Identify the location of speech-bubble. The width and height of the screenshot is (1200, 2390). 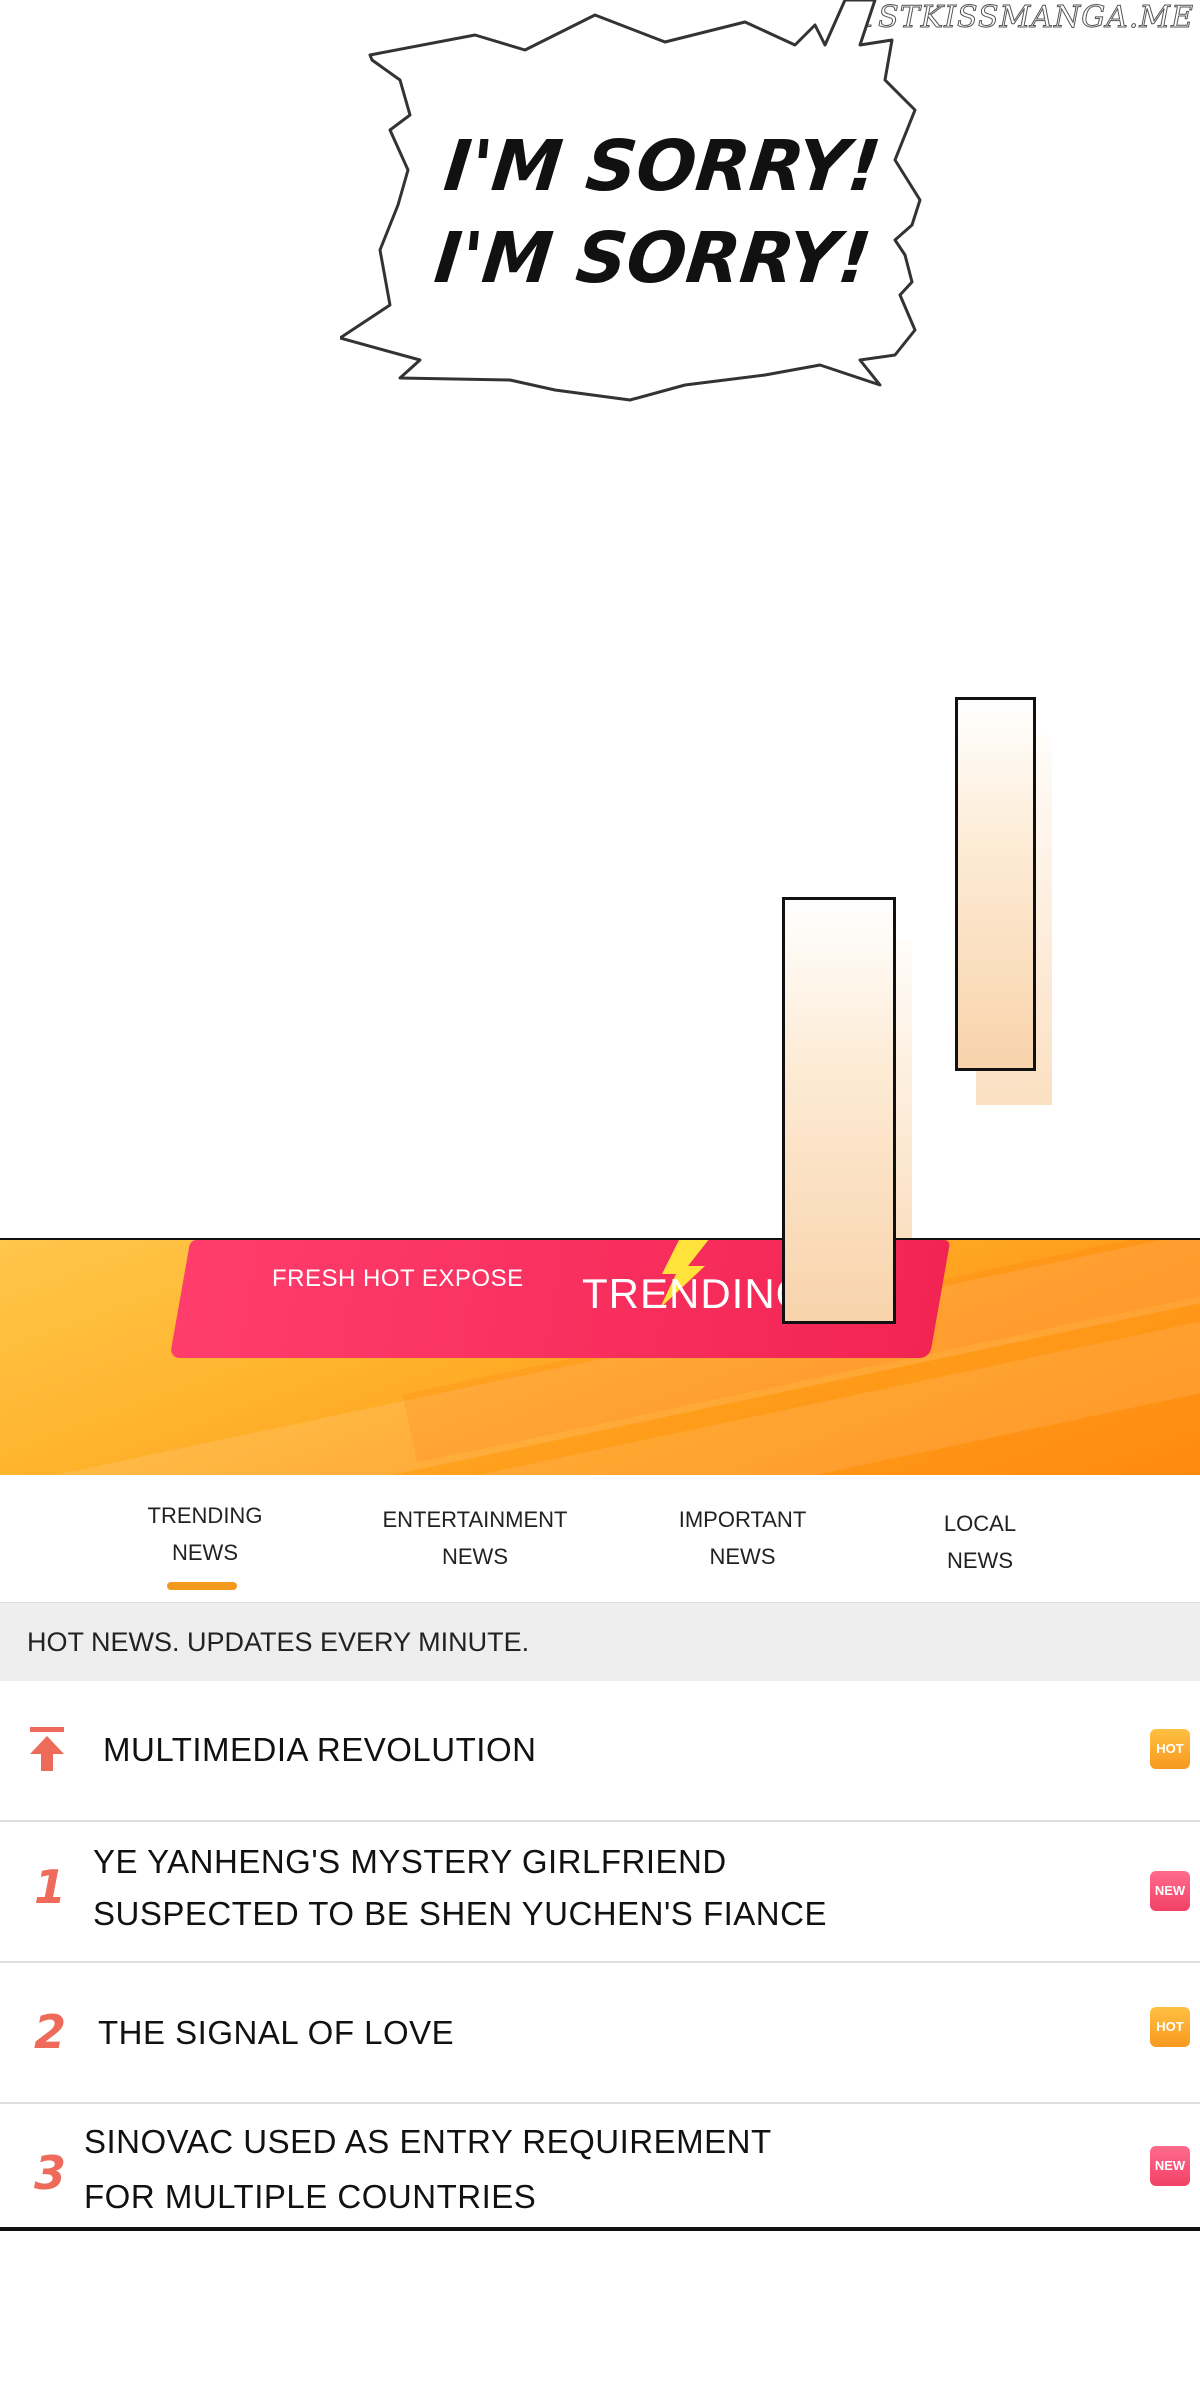
(631, 201).